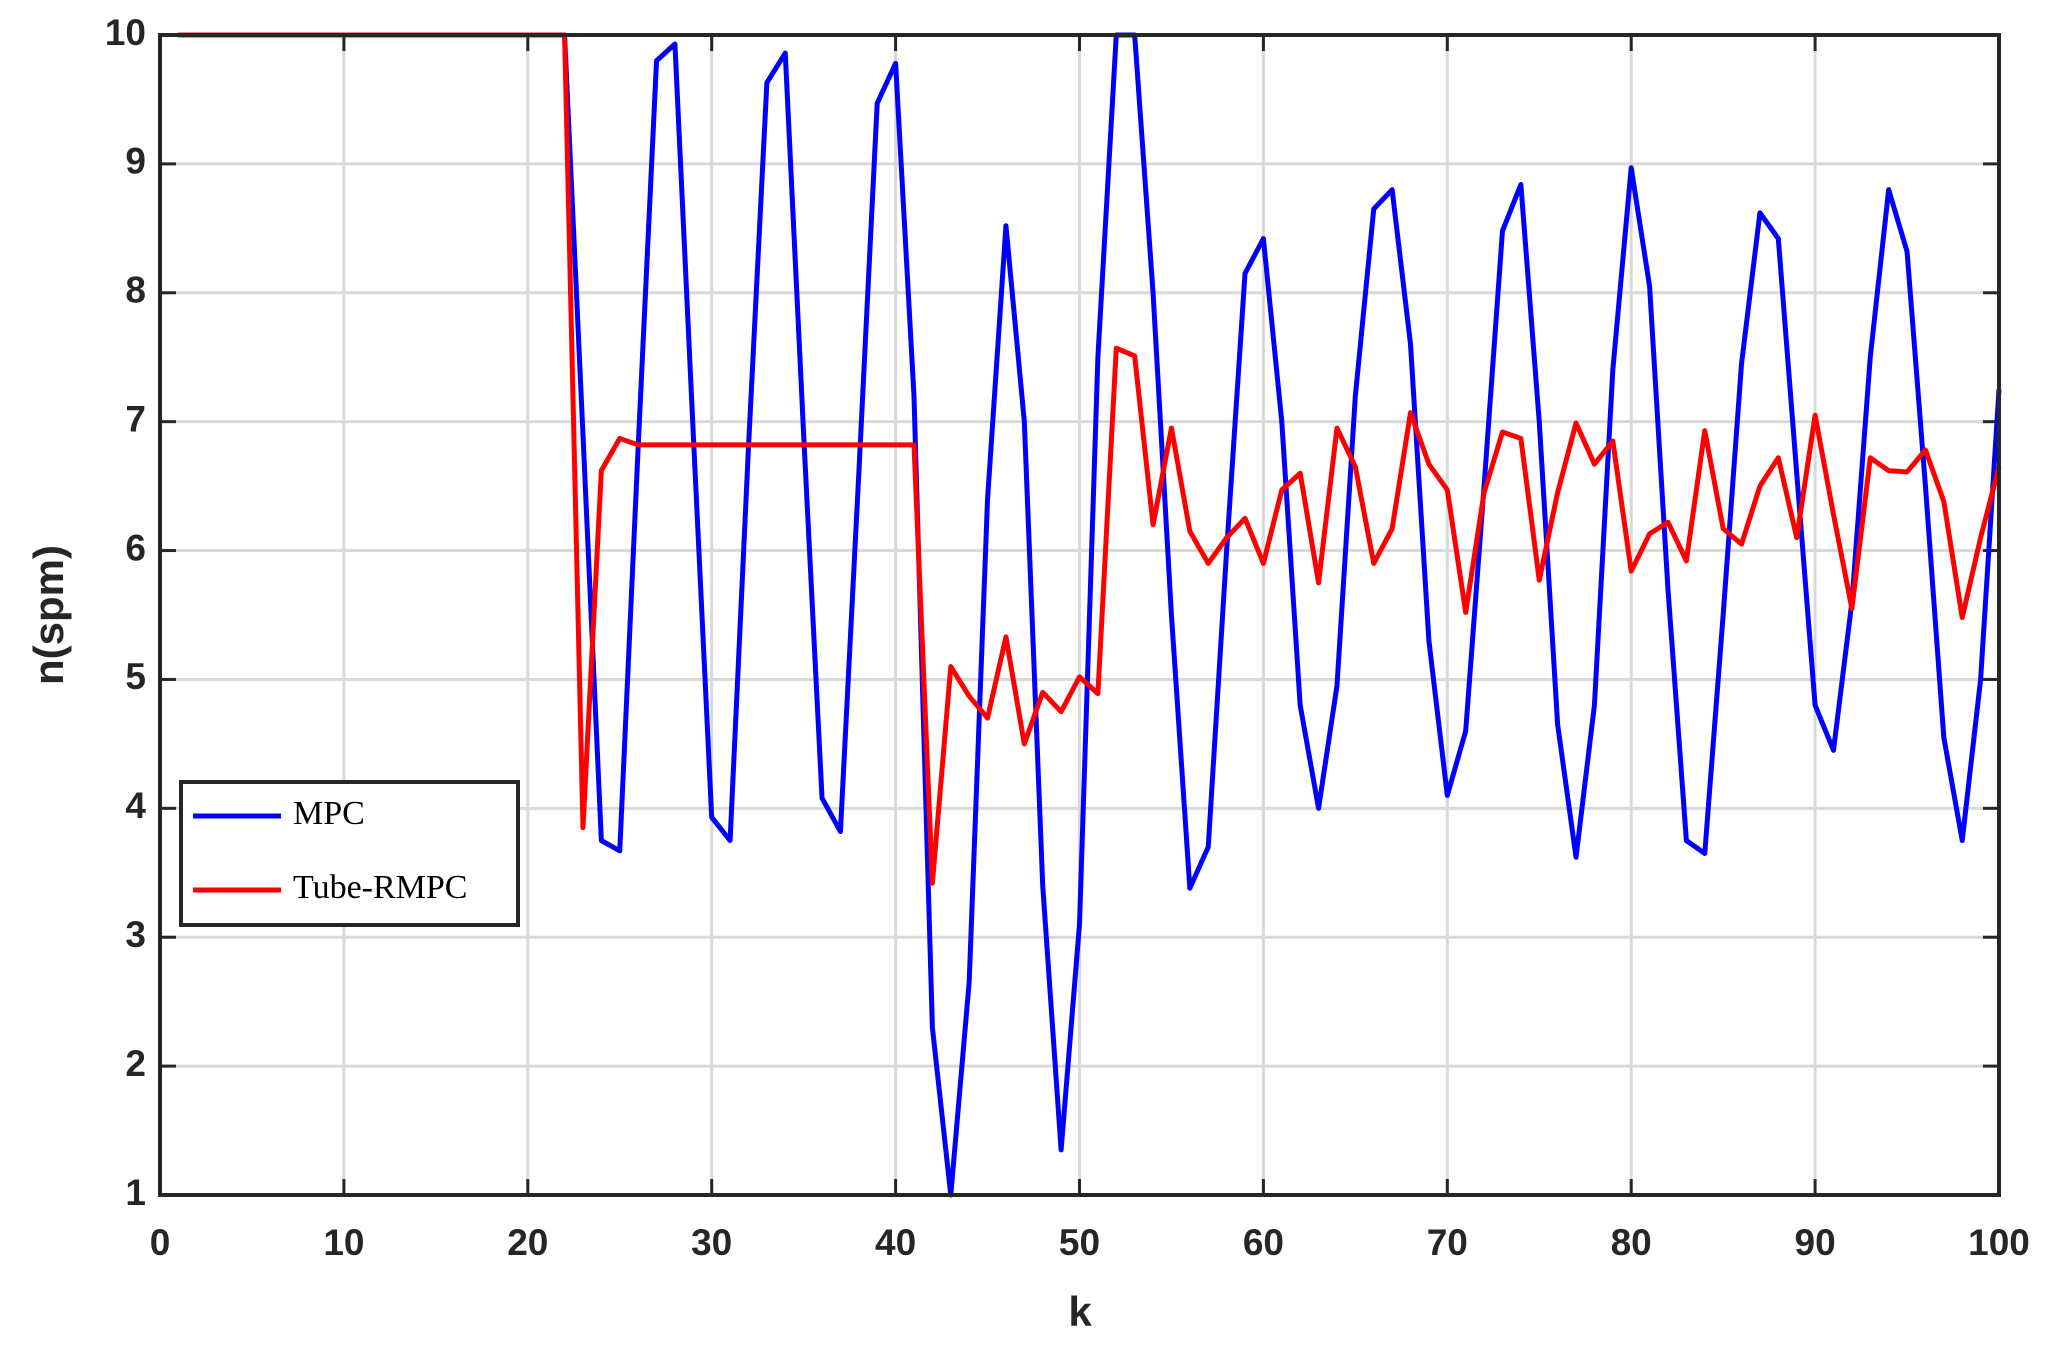  What do you see at coordinates (125, 32) in the screenshot?
I see `y-tick-label: 10` at bounding box center [125, 32].